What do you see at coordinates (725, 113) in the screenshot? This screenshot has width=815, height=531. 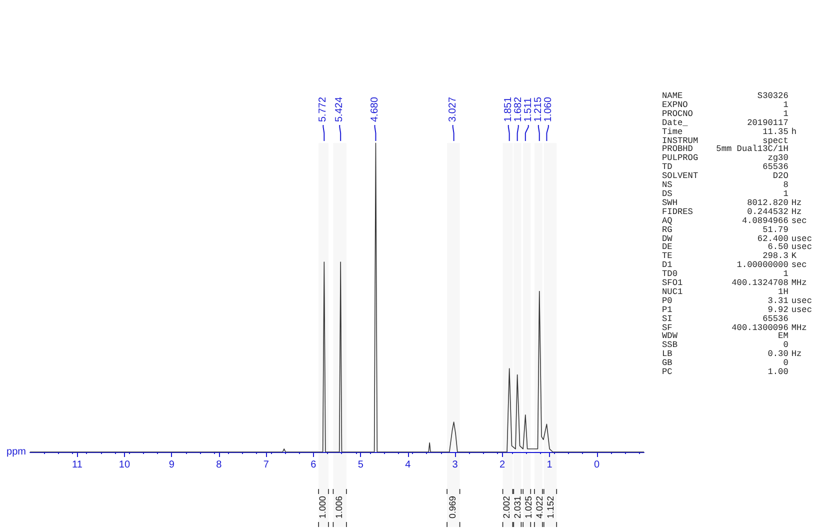 I see `text: PROCNO 1` at bounding box center [725, 113].